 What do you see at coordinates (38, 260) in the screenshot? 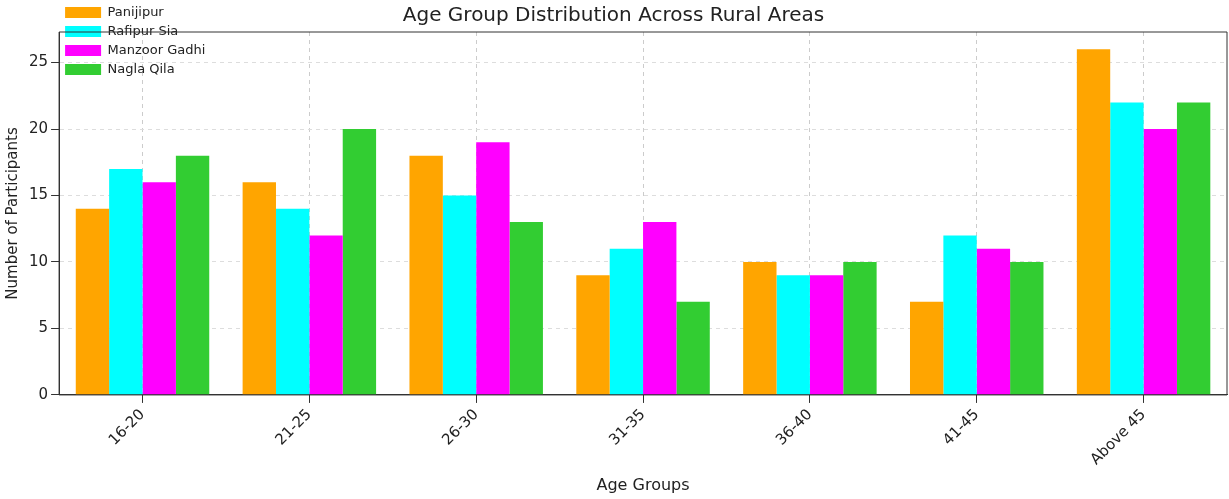
I see `y-tick-label: 10` at bounding box center [38, 260].